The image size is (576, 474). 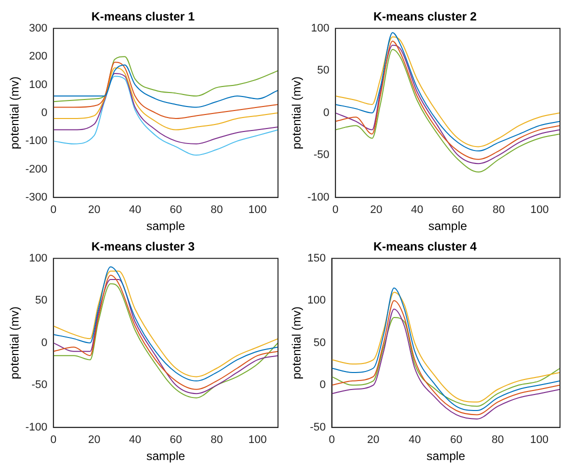 What do you see at coordinates (38, 56) in the screenshot?
I see `y-tick-label: 200` at bounding box center [38, 56].